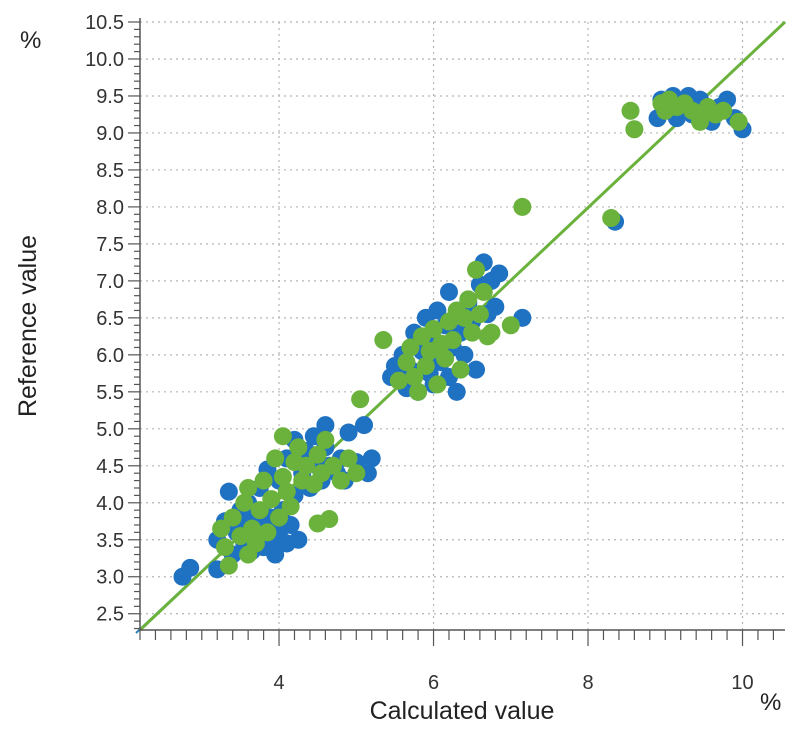  I want to click on y-tick-label: 10.5, so click(104, 23).